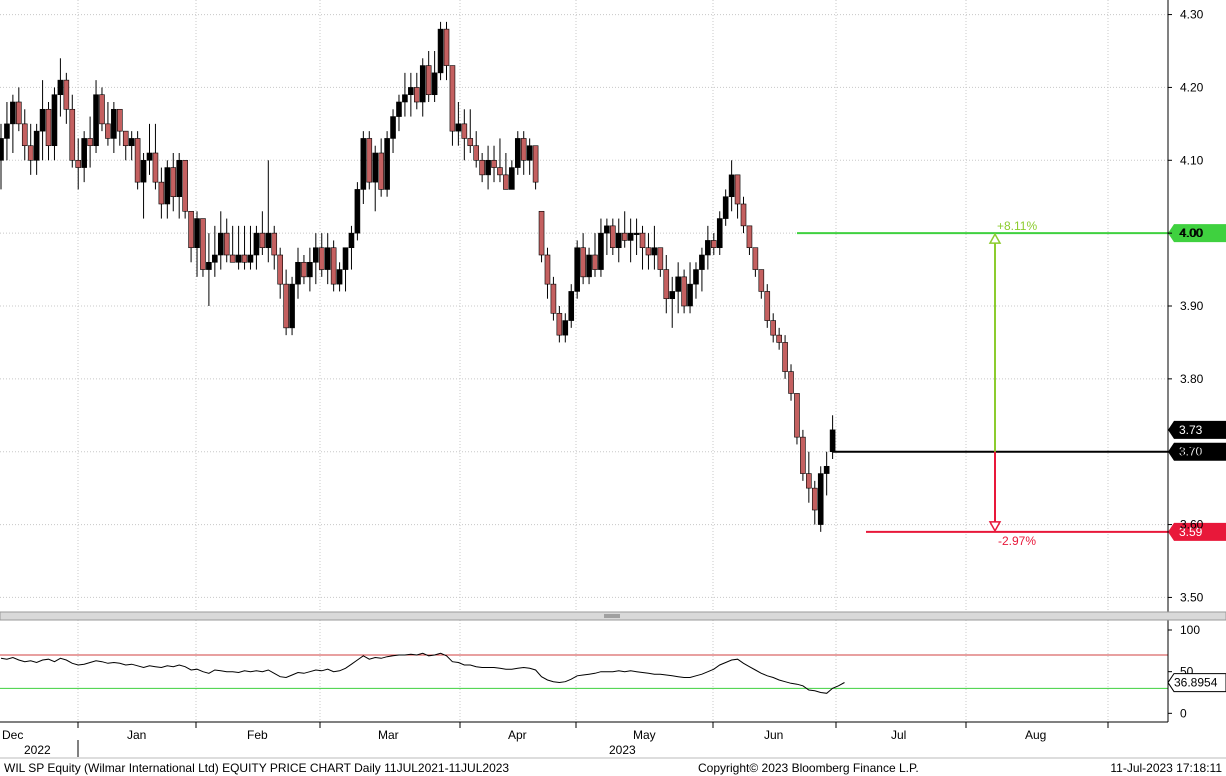  I want to click on price-tick-label: 4.10, so click(1192, 160).